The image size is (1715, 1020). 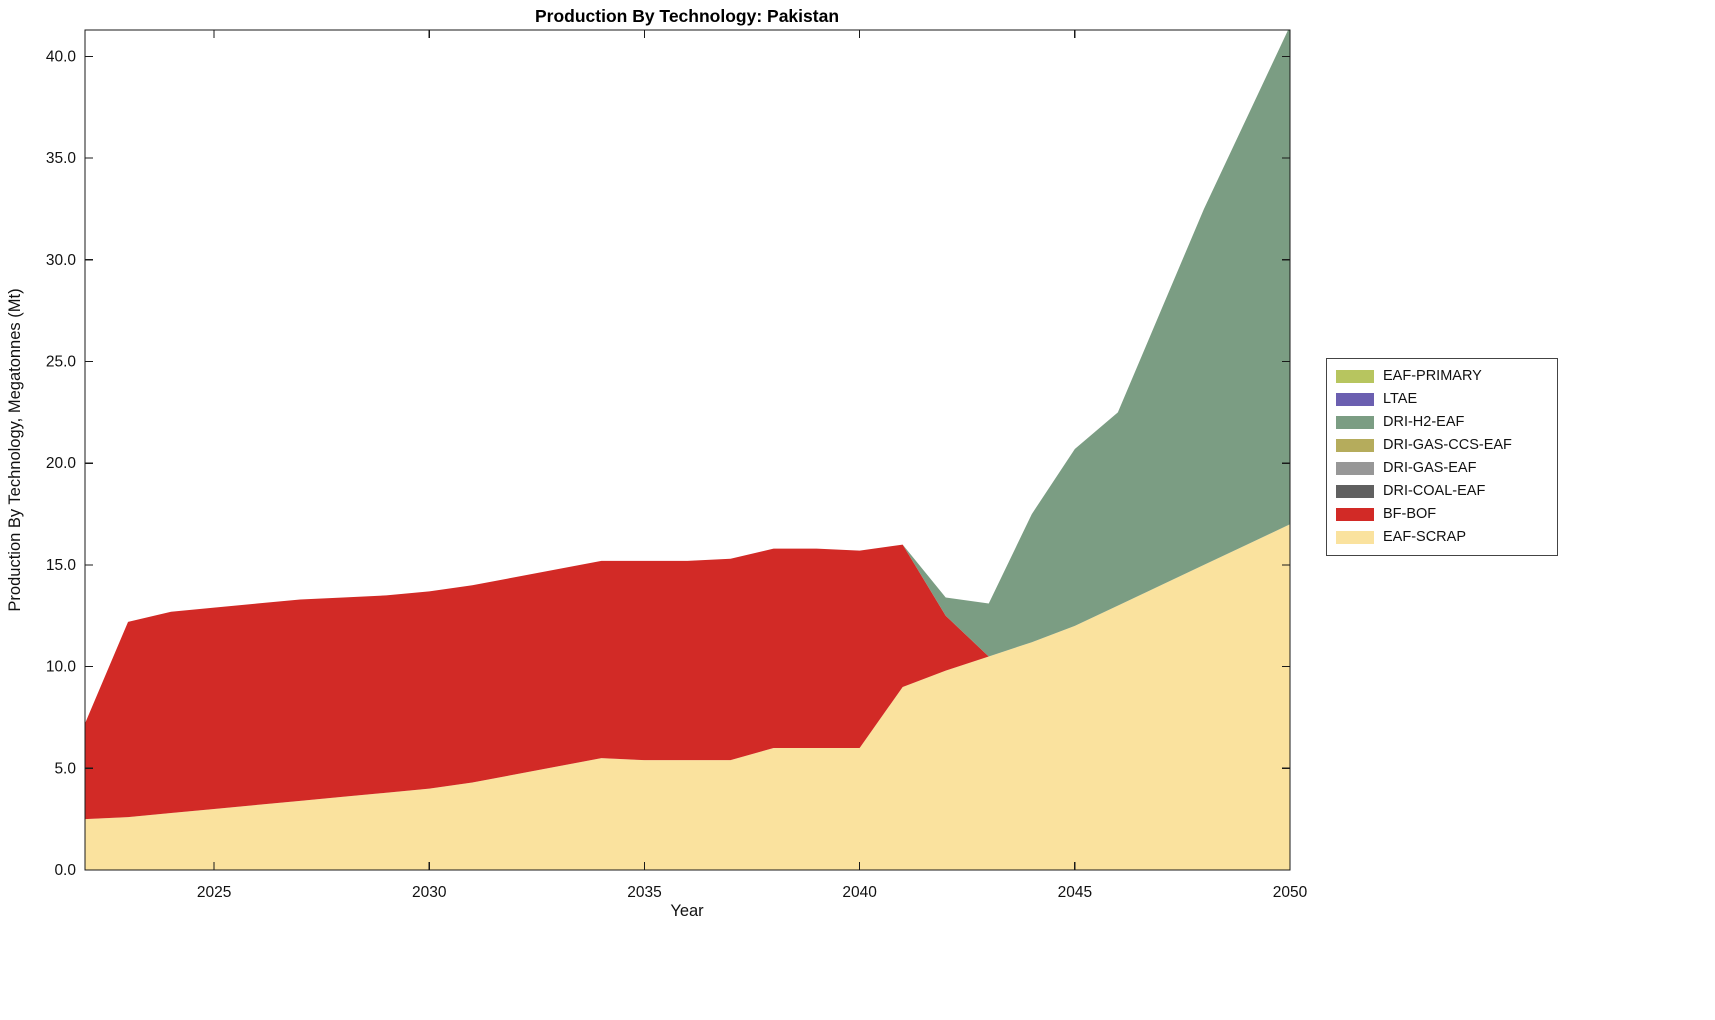 What do you see at coordinates (687, 16) in the screenshot?
I see `chart-title: Production By Technology: Pakistan` at bounding box center [687, 16].